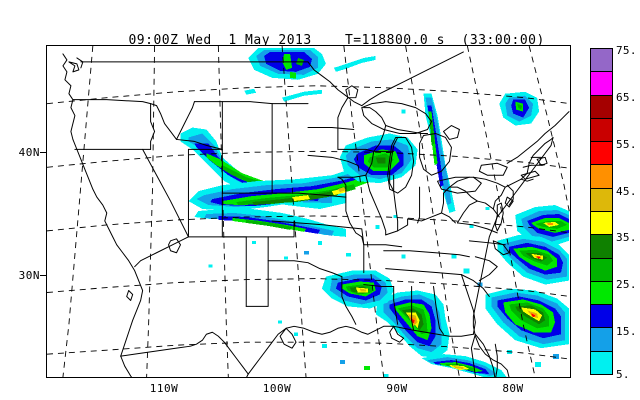  Describe the element at coordinates (29, 275) in the screenshot. I see `y-axis-label-30n: 30N` at that location.